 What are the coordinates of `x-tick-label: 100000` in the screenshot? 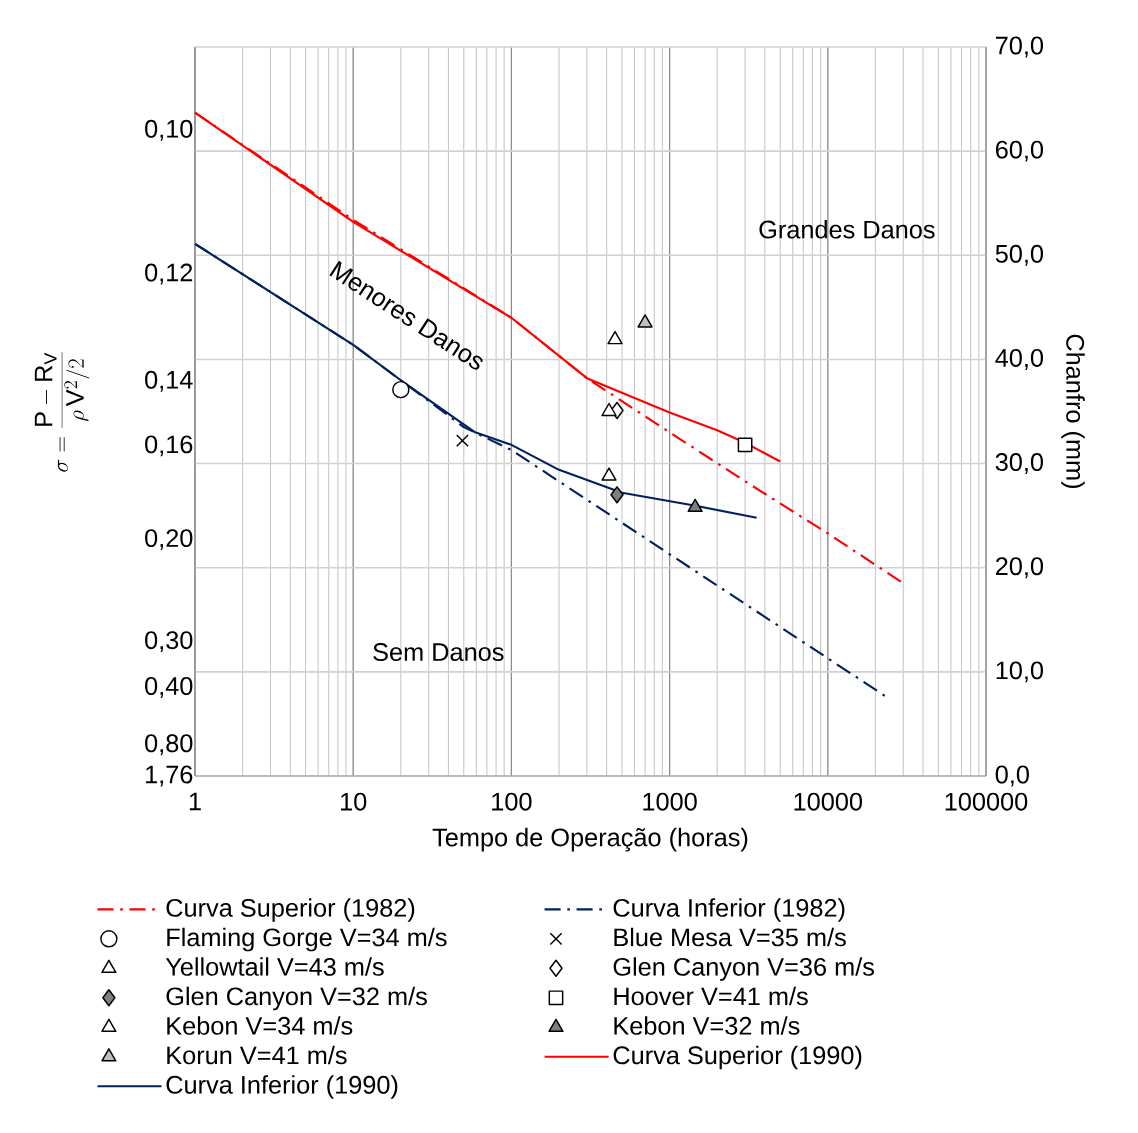 It's located at (986, 801).